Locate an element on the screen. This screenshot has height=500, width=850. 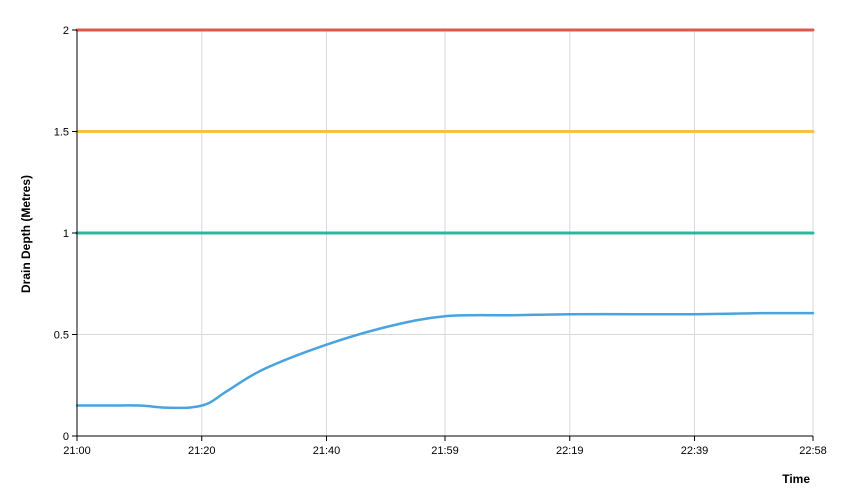
x-tick-label: 21:20 is located at coordinates (202, 451).